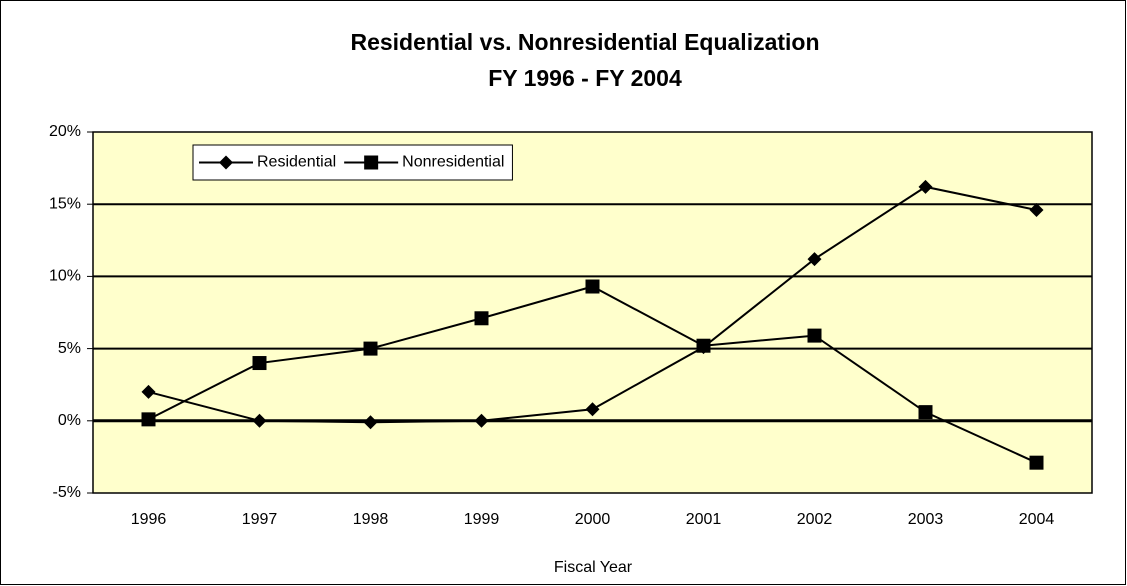 The image size is (1127, 586). What do you see at coordinates (453, 162) in the screenshot?
I see `legend-label: Nonresidential` at bounding box center [453, 162].